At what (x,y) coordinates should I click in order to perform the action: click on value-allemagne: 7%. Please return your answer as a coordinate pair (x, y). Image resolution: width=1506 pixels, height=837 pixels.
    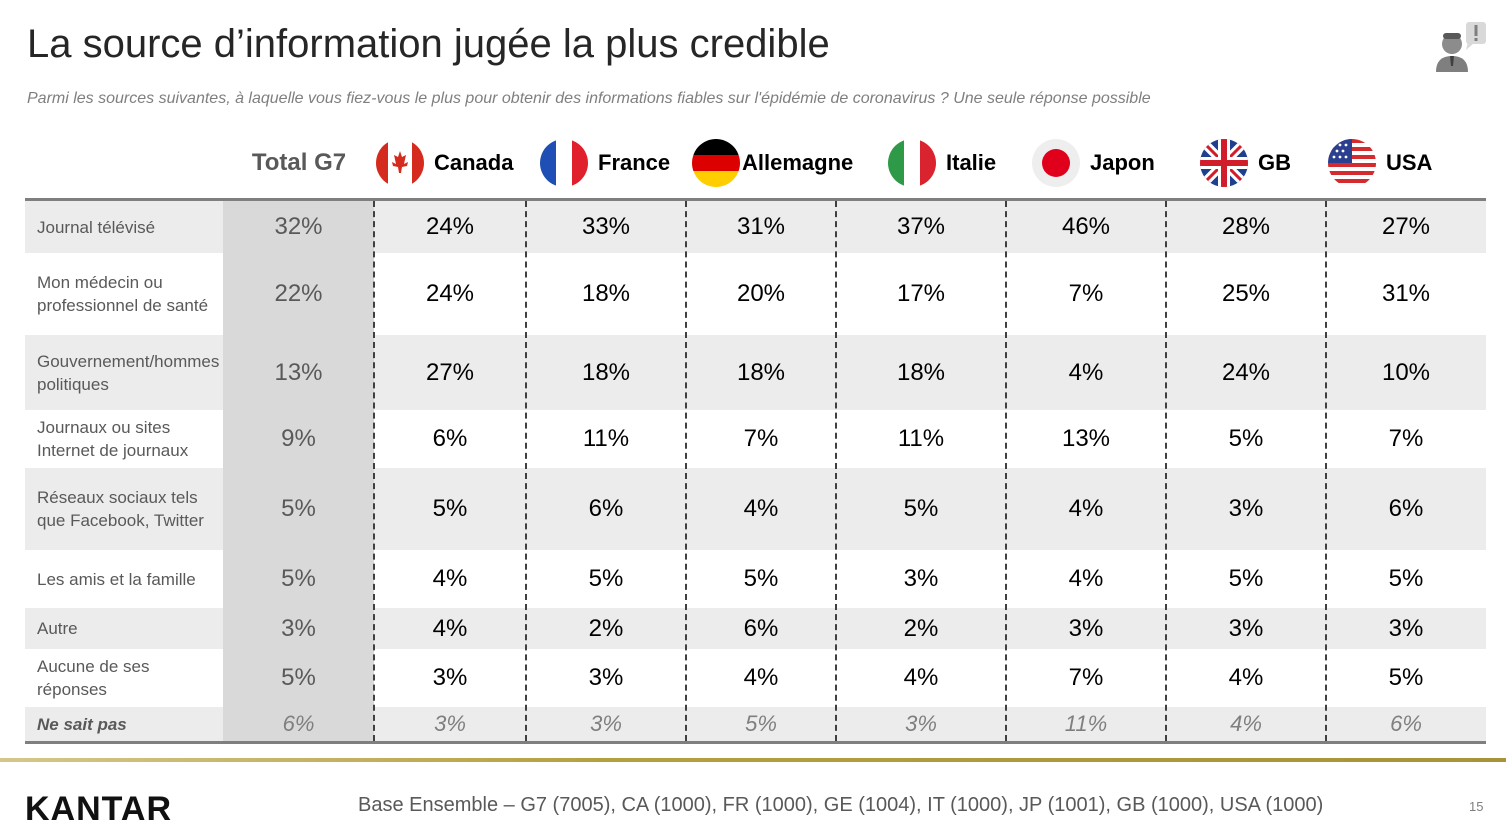
    Looking at the image, I should click on (761, 438).